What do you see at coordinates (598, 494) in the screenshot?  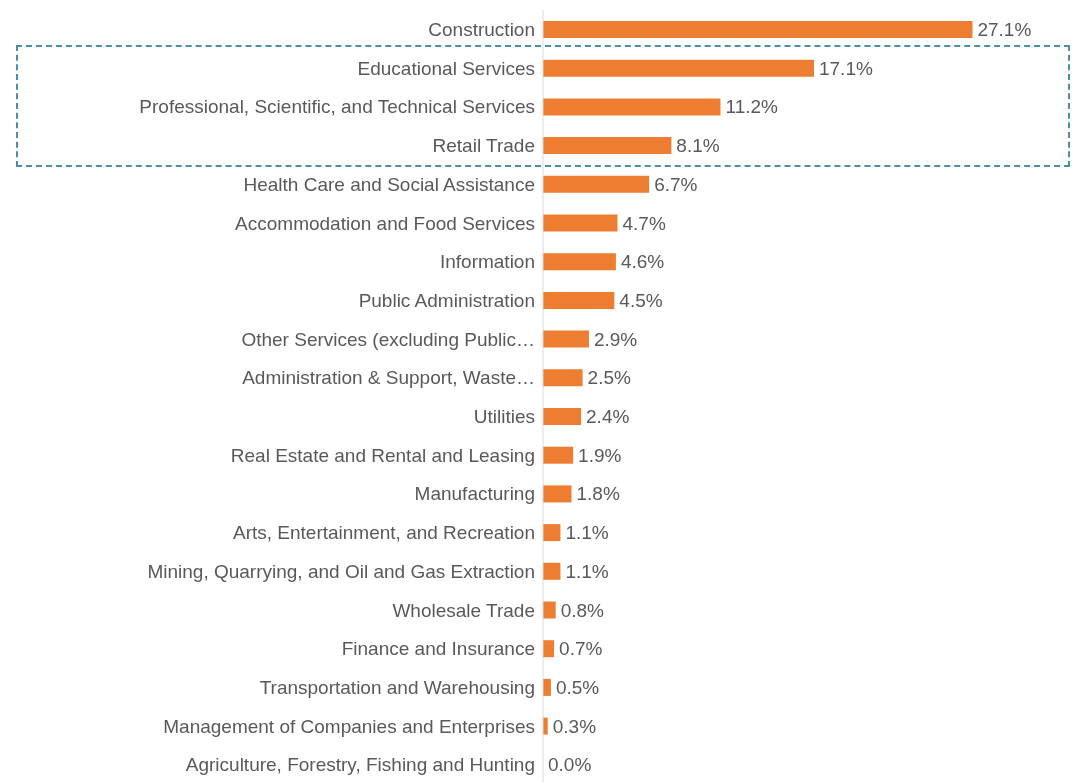 I see `data-label: 1.8%` at bounding box center [598, 494].